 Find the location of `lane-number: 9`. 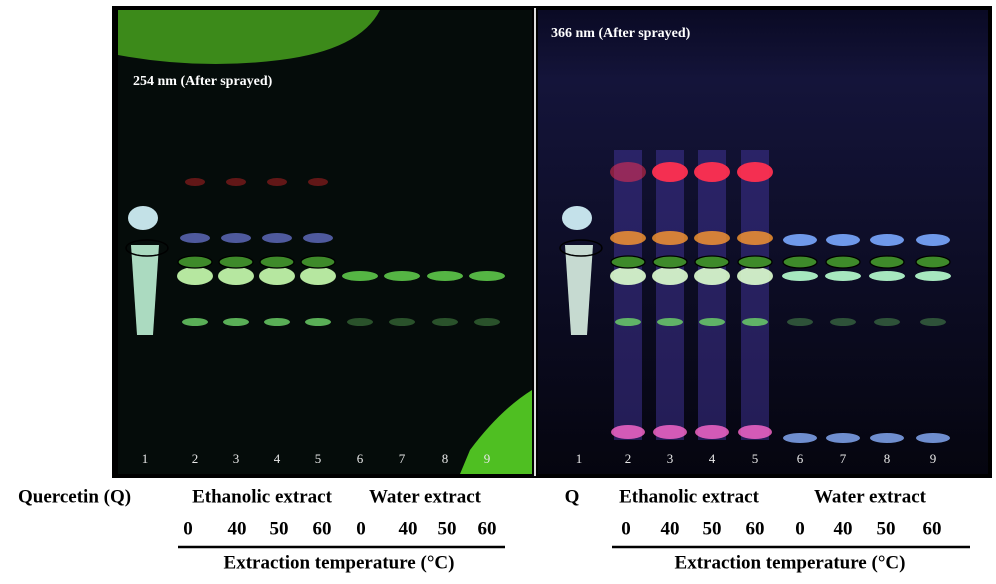

lane-number: 9 is located at coordinates (933, 458).